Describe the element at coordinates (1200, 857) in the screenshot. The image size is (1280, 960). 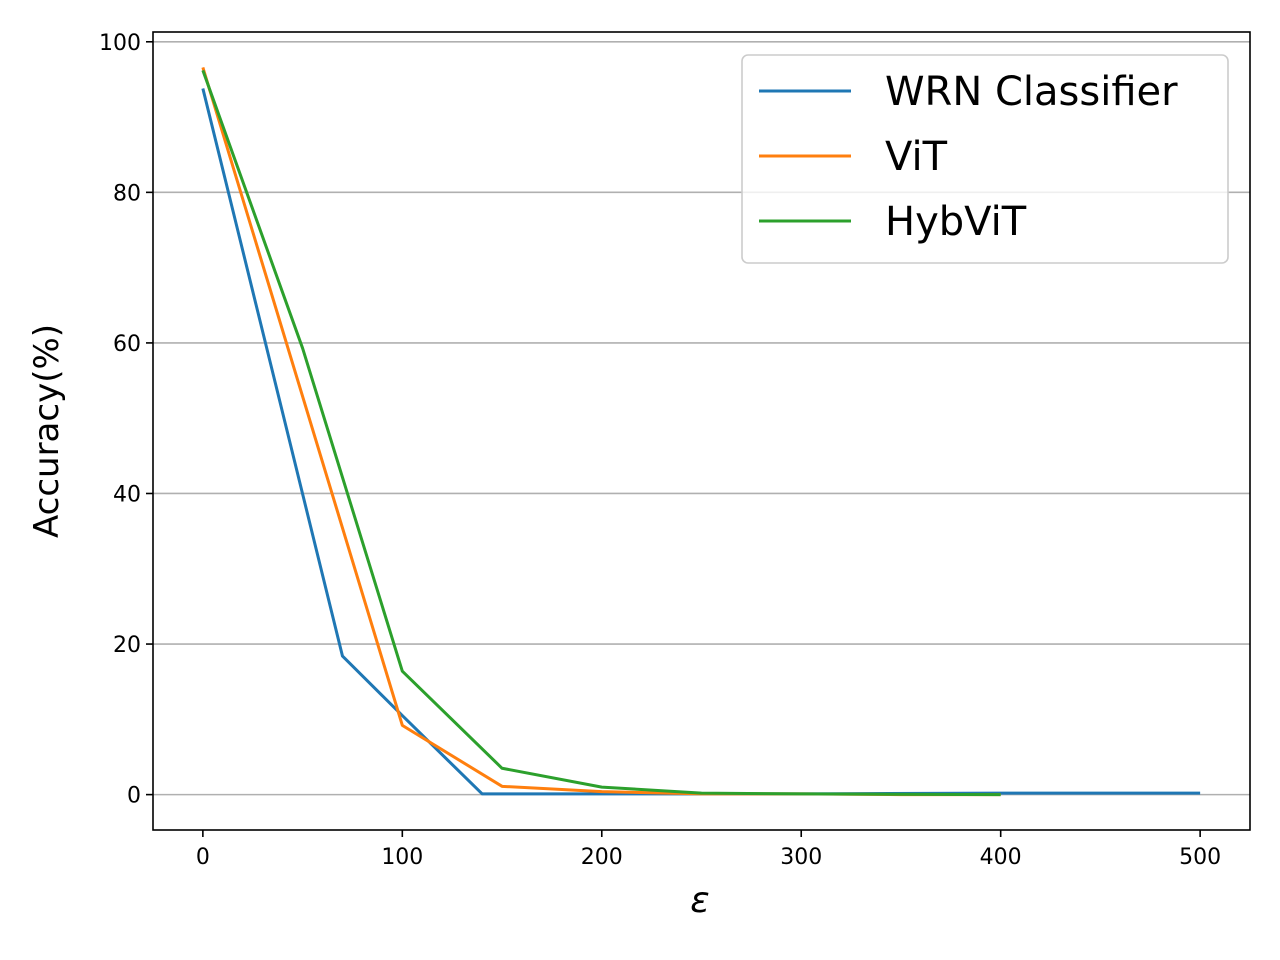
I see `x-tick-label: 500` at that location.